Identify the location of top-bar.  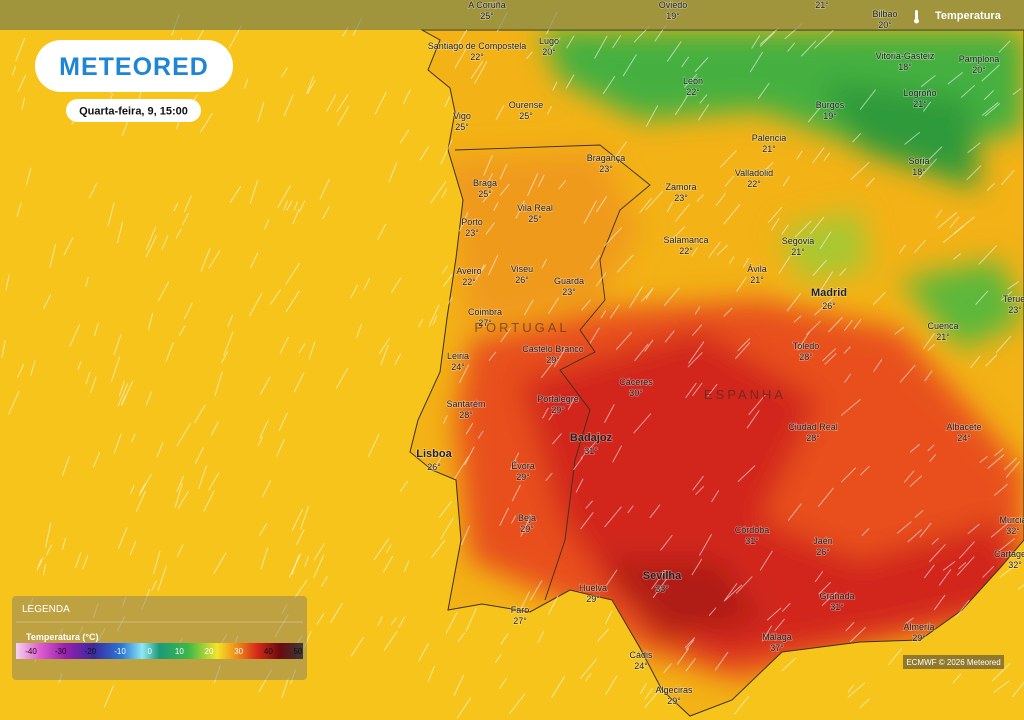
(512, 15).